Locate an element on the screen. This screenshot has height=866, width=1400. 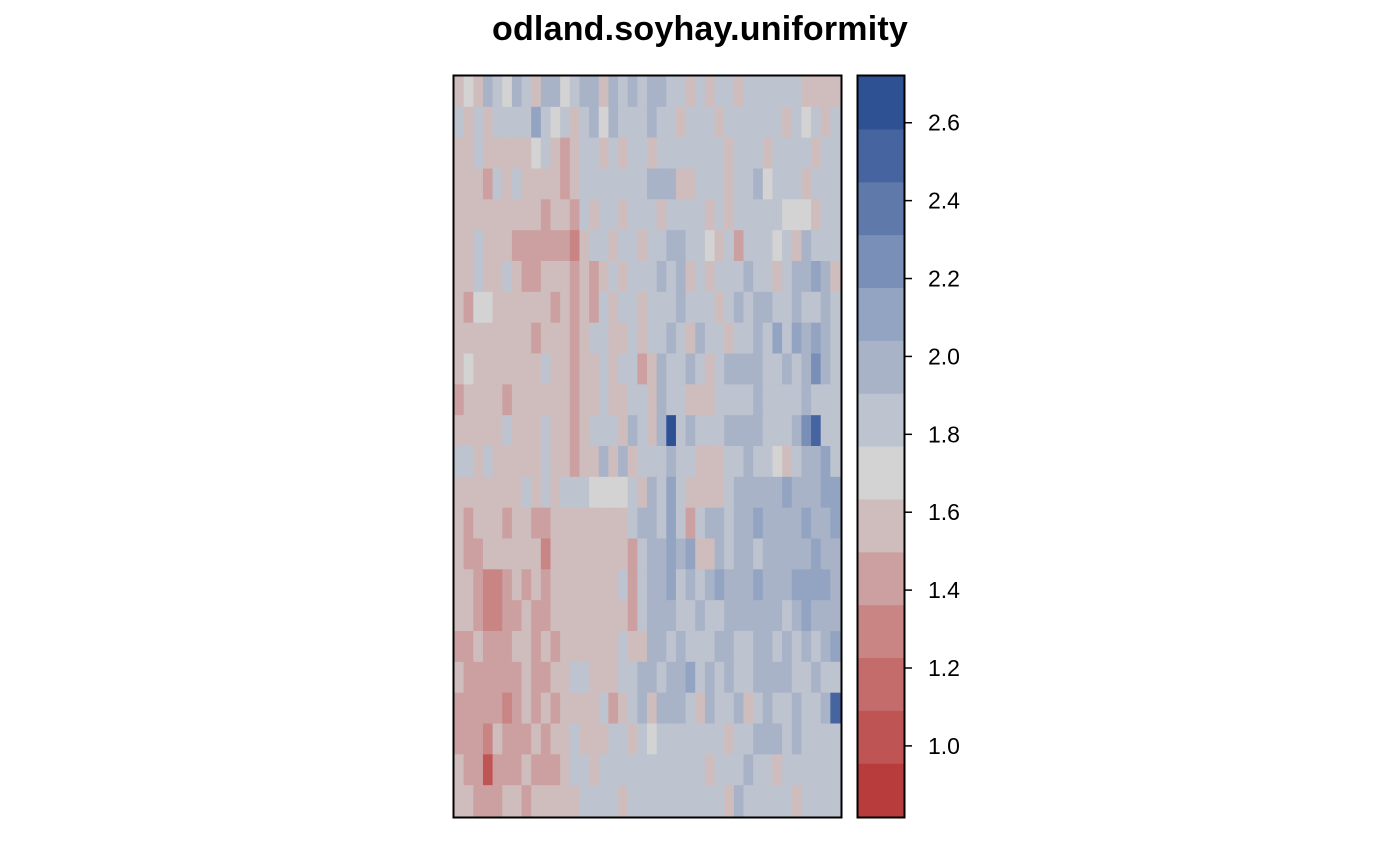
colorbar-tick-label: 1.2 is located at coordinates (944, 668).